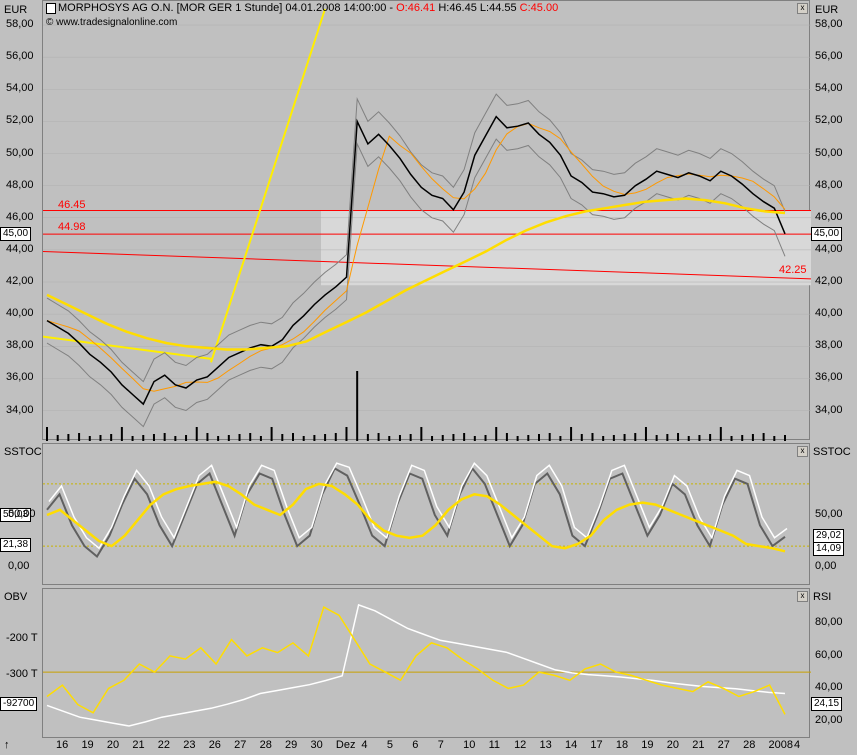  I want to click on y-tick-left: 58,00, so click(20, 24).